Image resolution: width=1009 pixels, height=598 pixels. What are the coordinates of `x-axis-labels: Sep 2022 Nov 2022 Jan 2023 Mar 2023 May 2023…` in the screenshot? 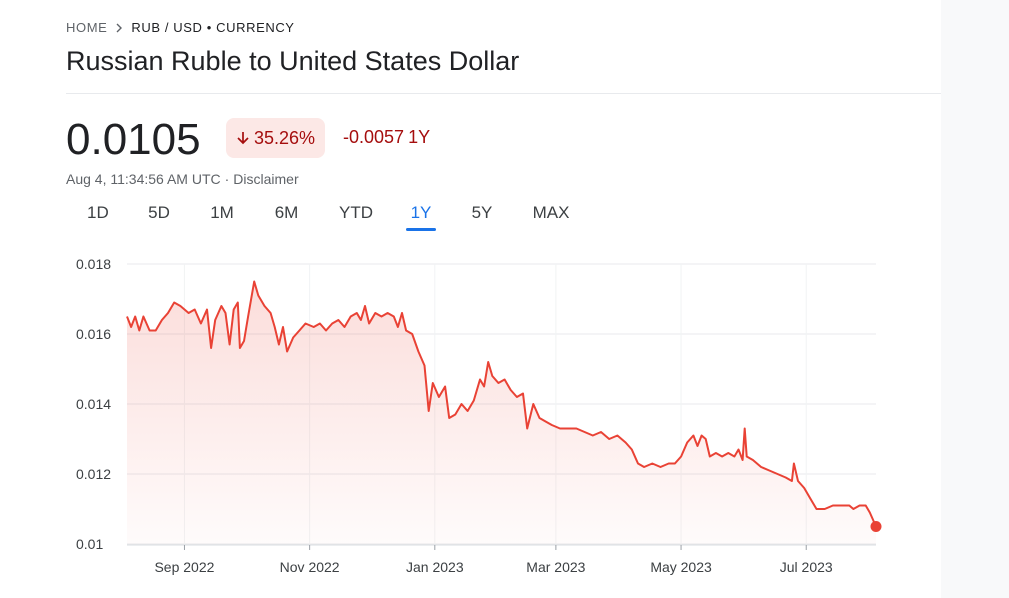 It's located at (493, 567).